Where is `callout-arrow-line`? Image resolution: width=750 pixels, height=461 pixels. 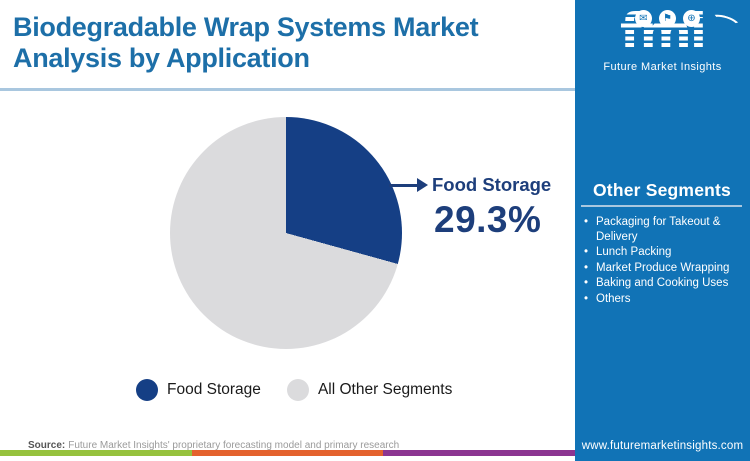
callout-arrow-line is located at coordinates (404, 185).